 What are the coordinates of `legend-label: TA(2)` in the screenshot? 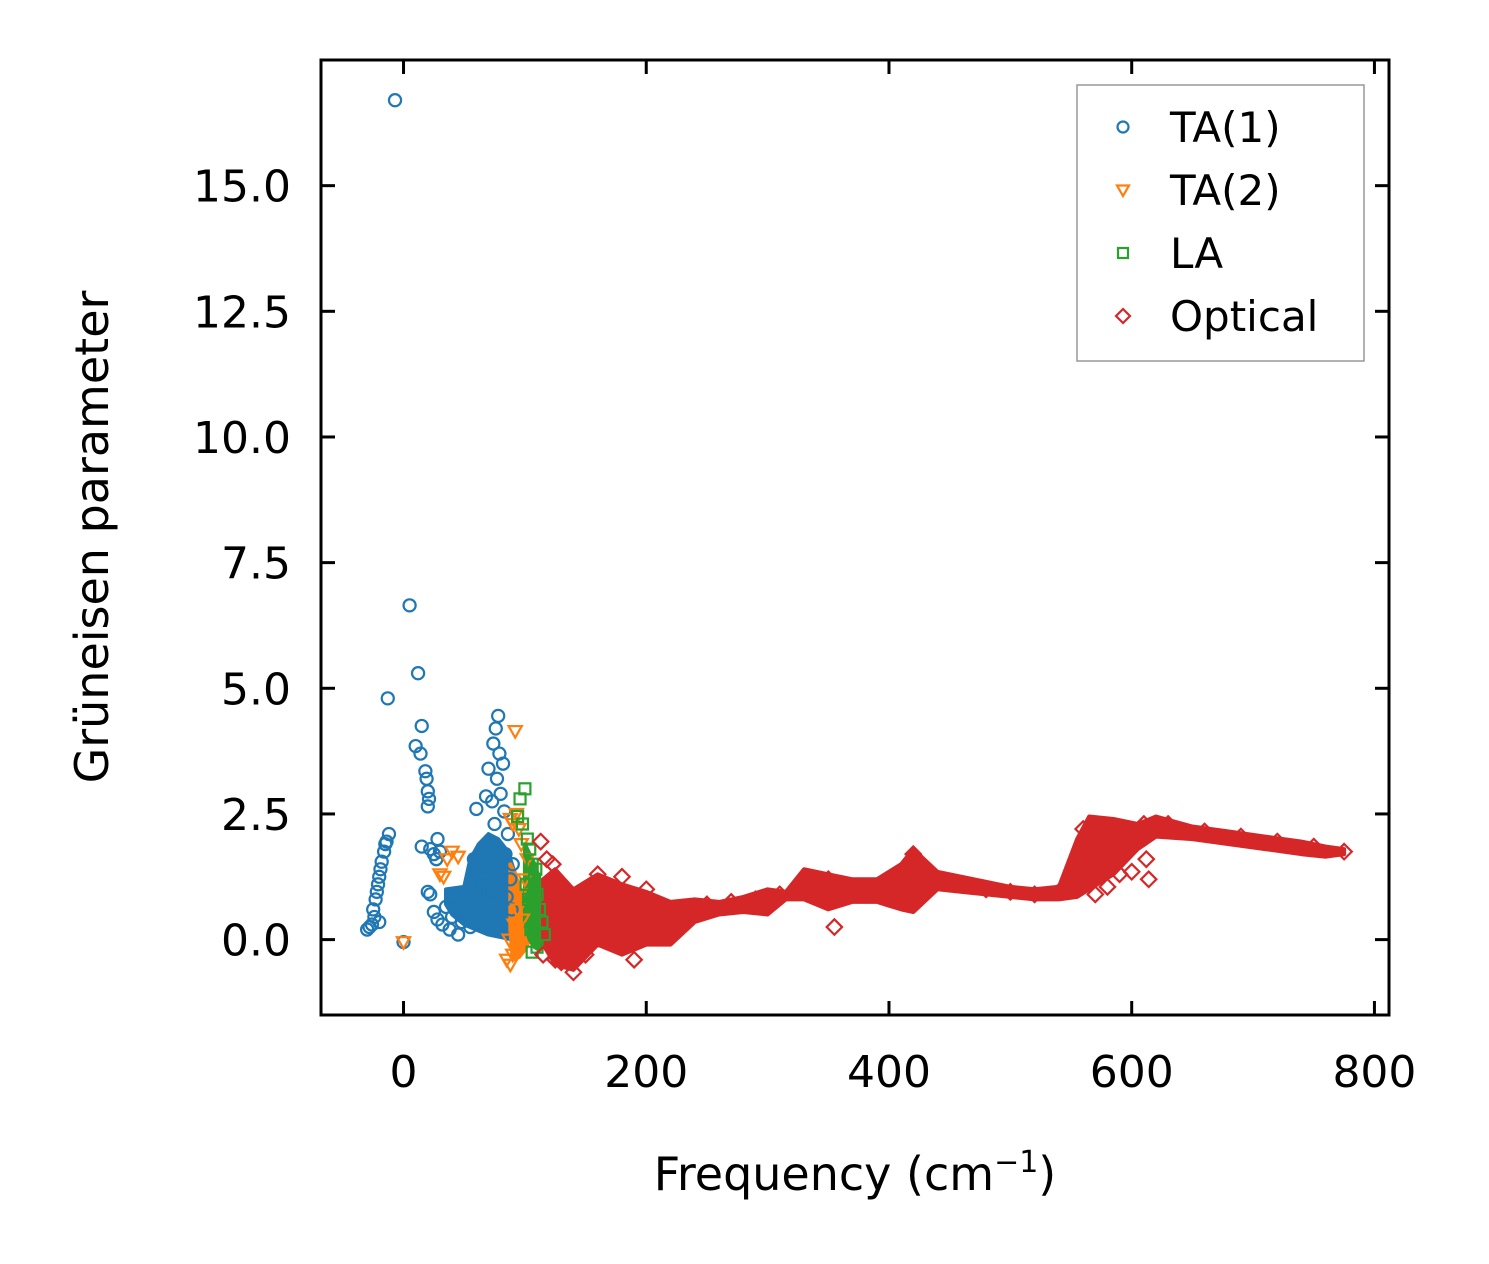 It's located at (1225, 190).